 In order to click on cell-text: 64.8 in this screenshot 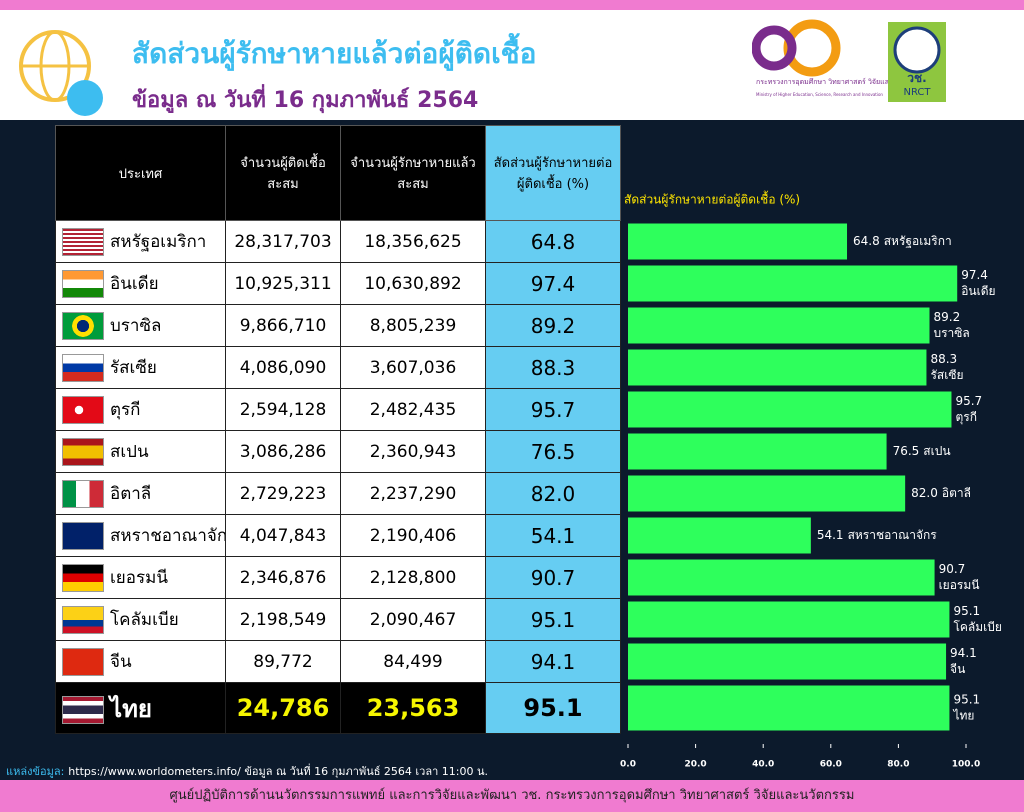, I will do `click(553, 241)`.